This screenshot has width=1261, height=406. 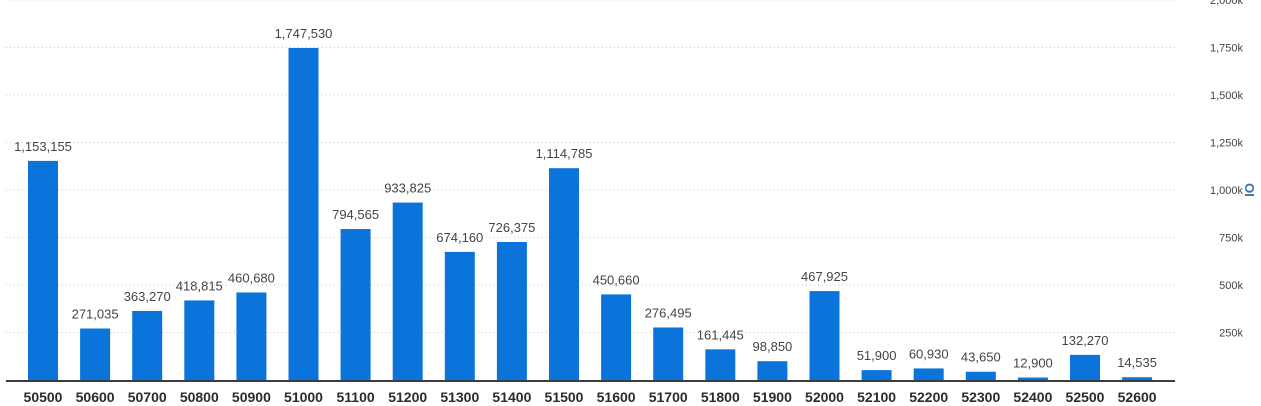 What do you see at coordinates (824, 397) in the screenshot?
I see `x-tick-label: 52000` at bounding box center [824, 397].